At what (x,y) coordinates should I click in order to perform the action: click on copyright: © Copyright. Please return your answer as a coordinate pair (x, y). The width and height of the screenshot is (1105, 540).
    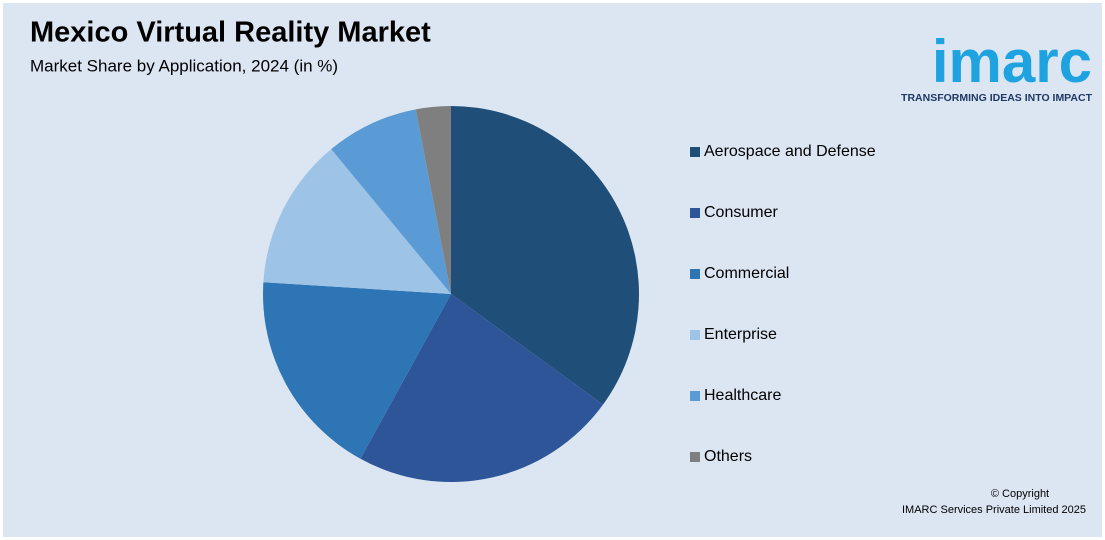
    Looking at the image, I should click on (1020, 494).